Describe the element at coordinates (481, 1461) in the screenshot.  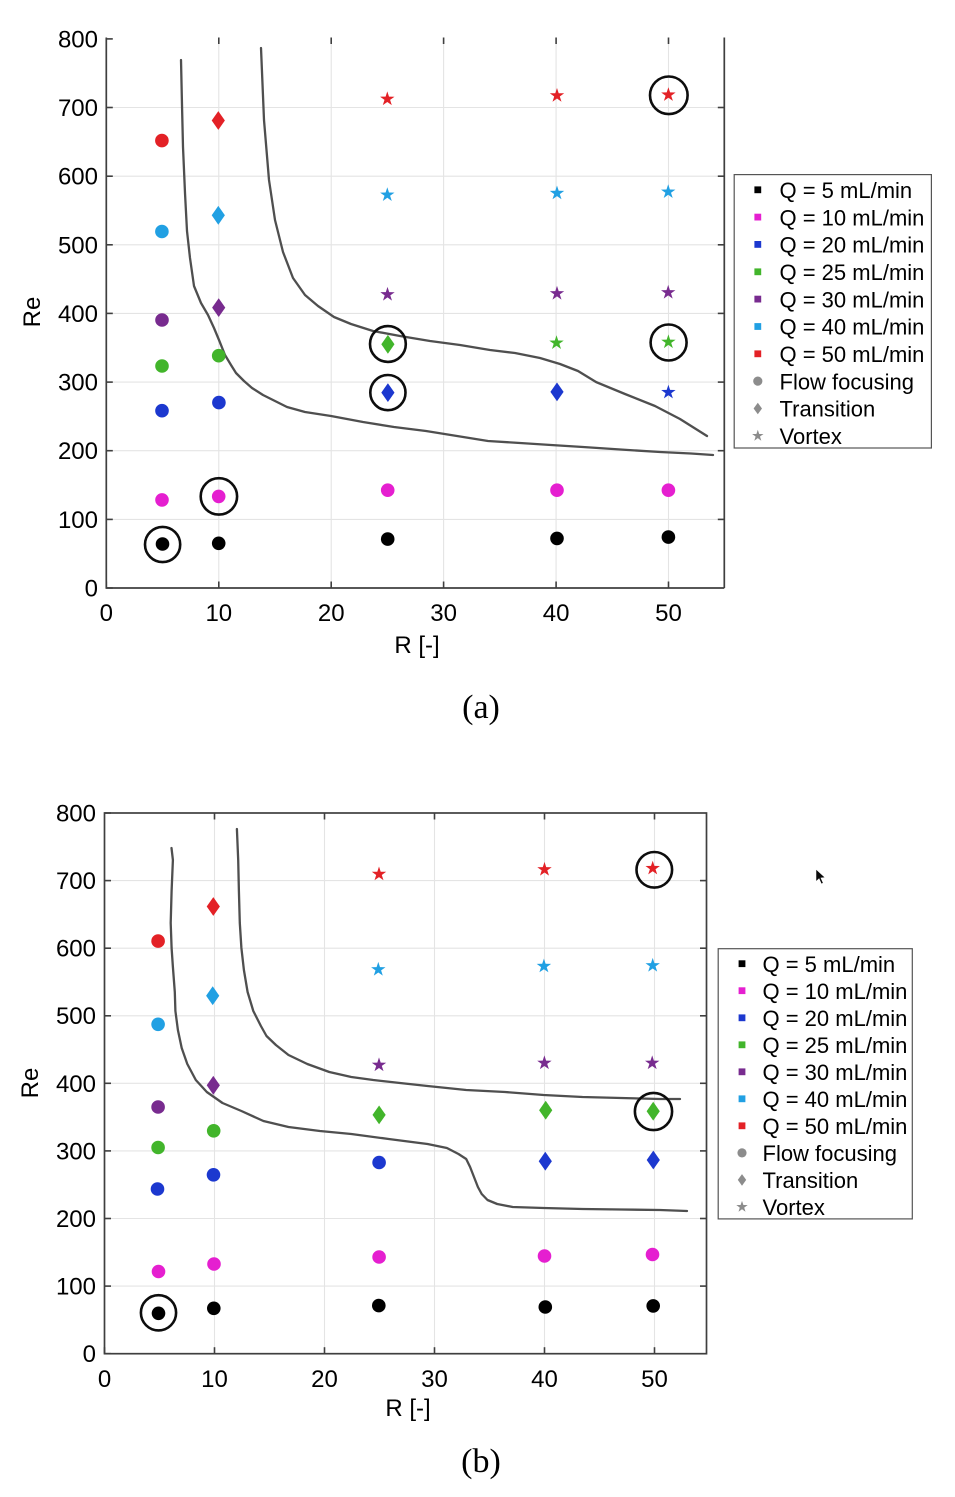
I see `svg-text: (b)` at that location.